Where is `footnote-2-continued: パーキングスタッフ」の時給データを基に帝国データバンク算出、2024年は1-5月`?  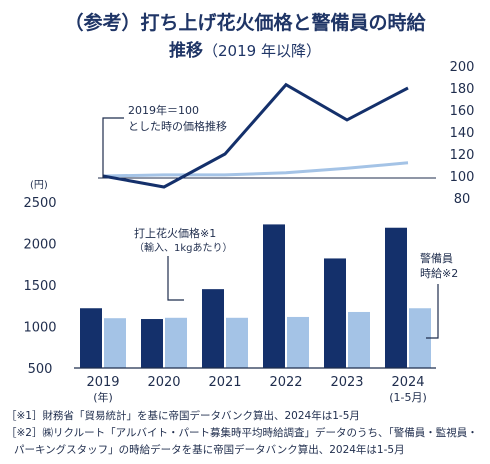 footnote-2-continued: パーキングスタッフ」の時給データを基に帝国データバンク算出、2024年は1-5月 is located at coordinates (209, 450).